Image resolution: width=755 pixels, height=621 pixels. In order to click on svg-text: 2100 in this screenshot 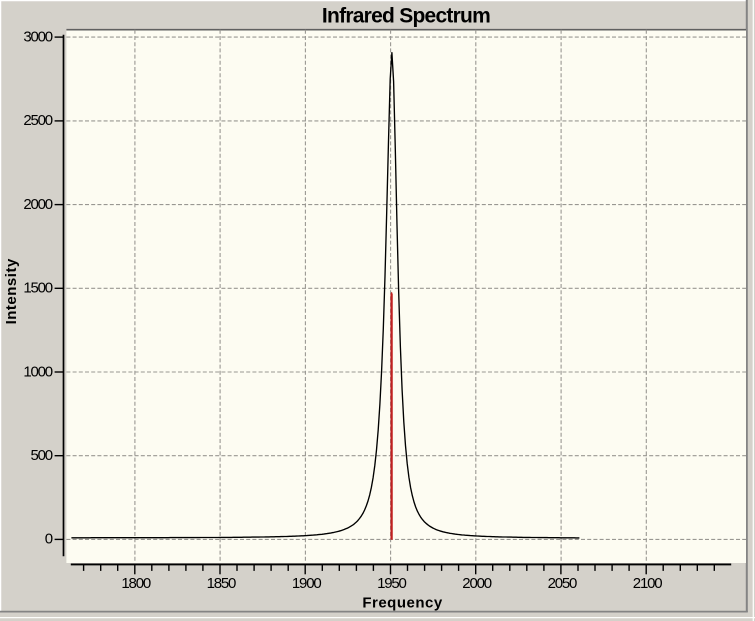, I will do `click(647, 583)`.